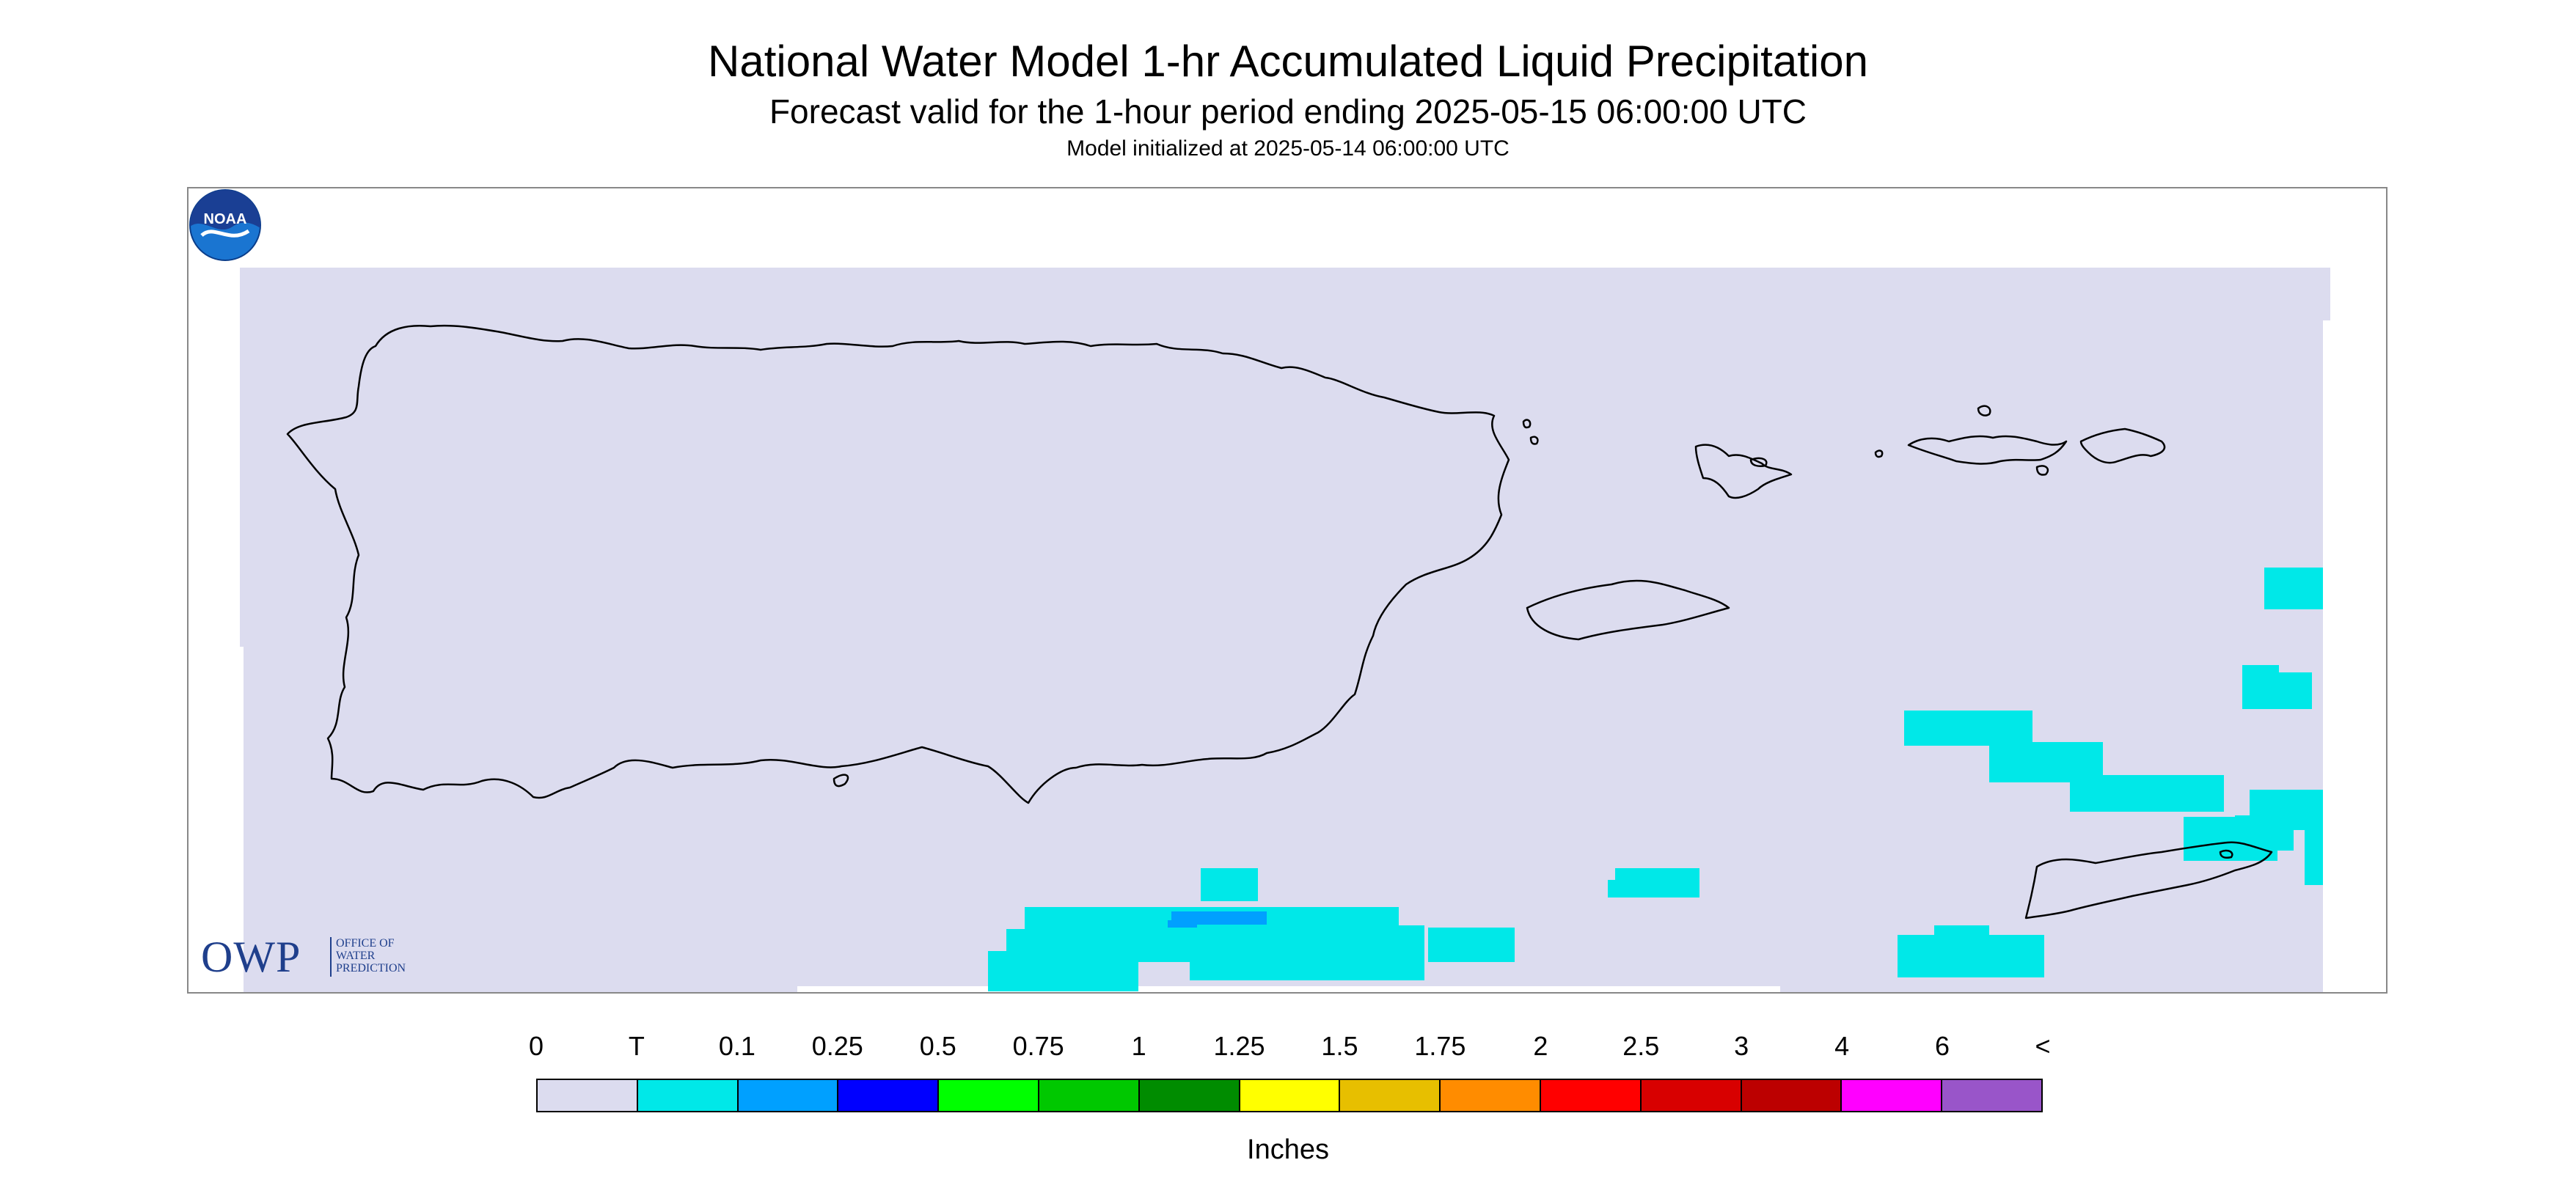  I want to click on owp-logo-text: OWP, so click(251, 957).